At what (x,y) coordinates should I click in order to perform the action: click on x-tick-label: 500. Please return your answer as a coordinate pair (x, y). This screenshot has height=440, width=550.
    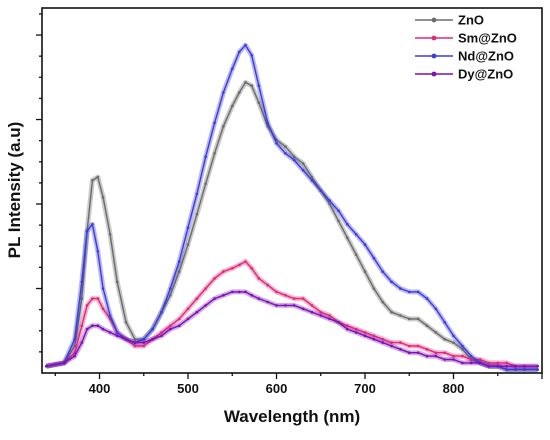
    Looking at the image, I should click on (188, 388).